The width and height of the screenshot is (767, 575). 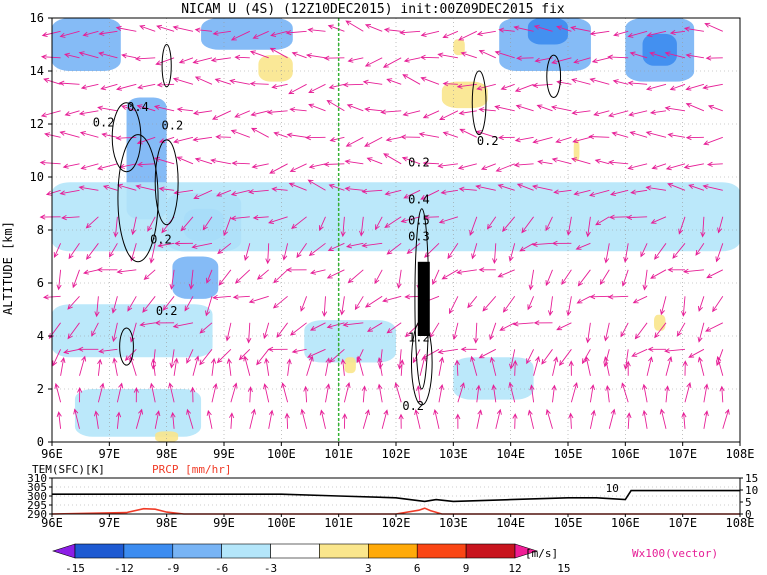 What do you see at coordinates (37, 487) in the screenshot?
I see `surface-left-tick-3: 305` at bounding box center [37, 487].